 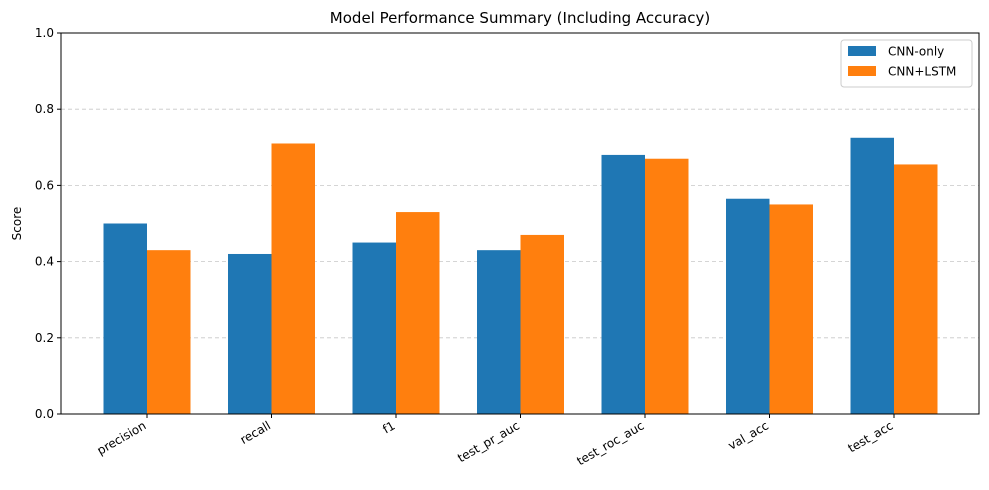 I want to click on x-tick-label: precision, so click(x=122, y=437).